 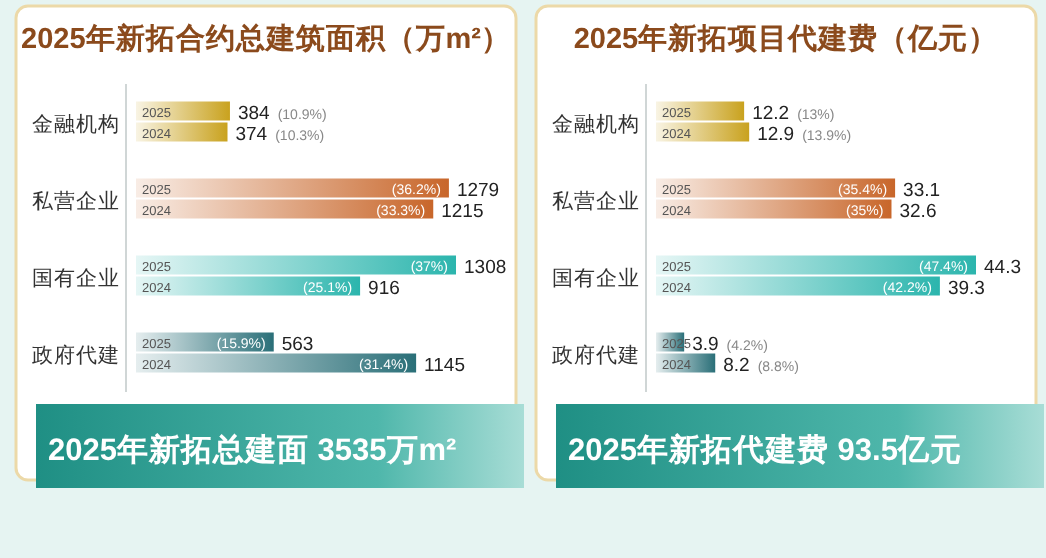 I want to click on data-label: 1308, so click(x=485, y=267).